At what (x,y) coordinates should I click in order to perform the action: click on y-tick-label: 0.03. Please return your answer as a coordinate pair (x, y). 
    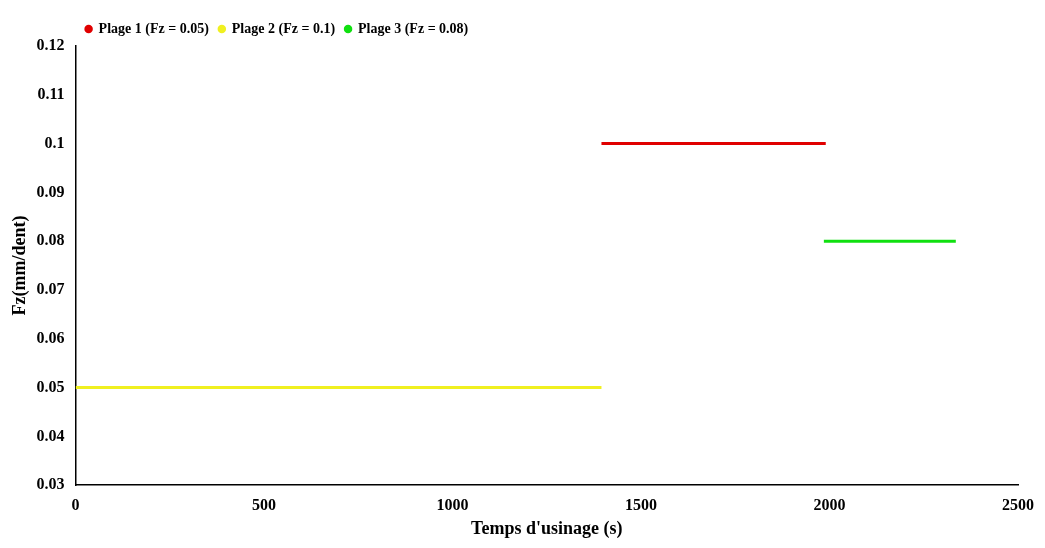
    Looking at the image, I should click on (50, 484).